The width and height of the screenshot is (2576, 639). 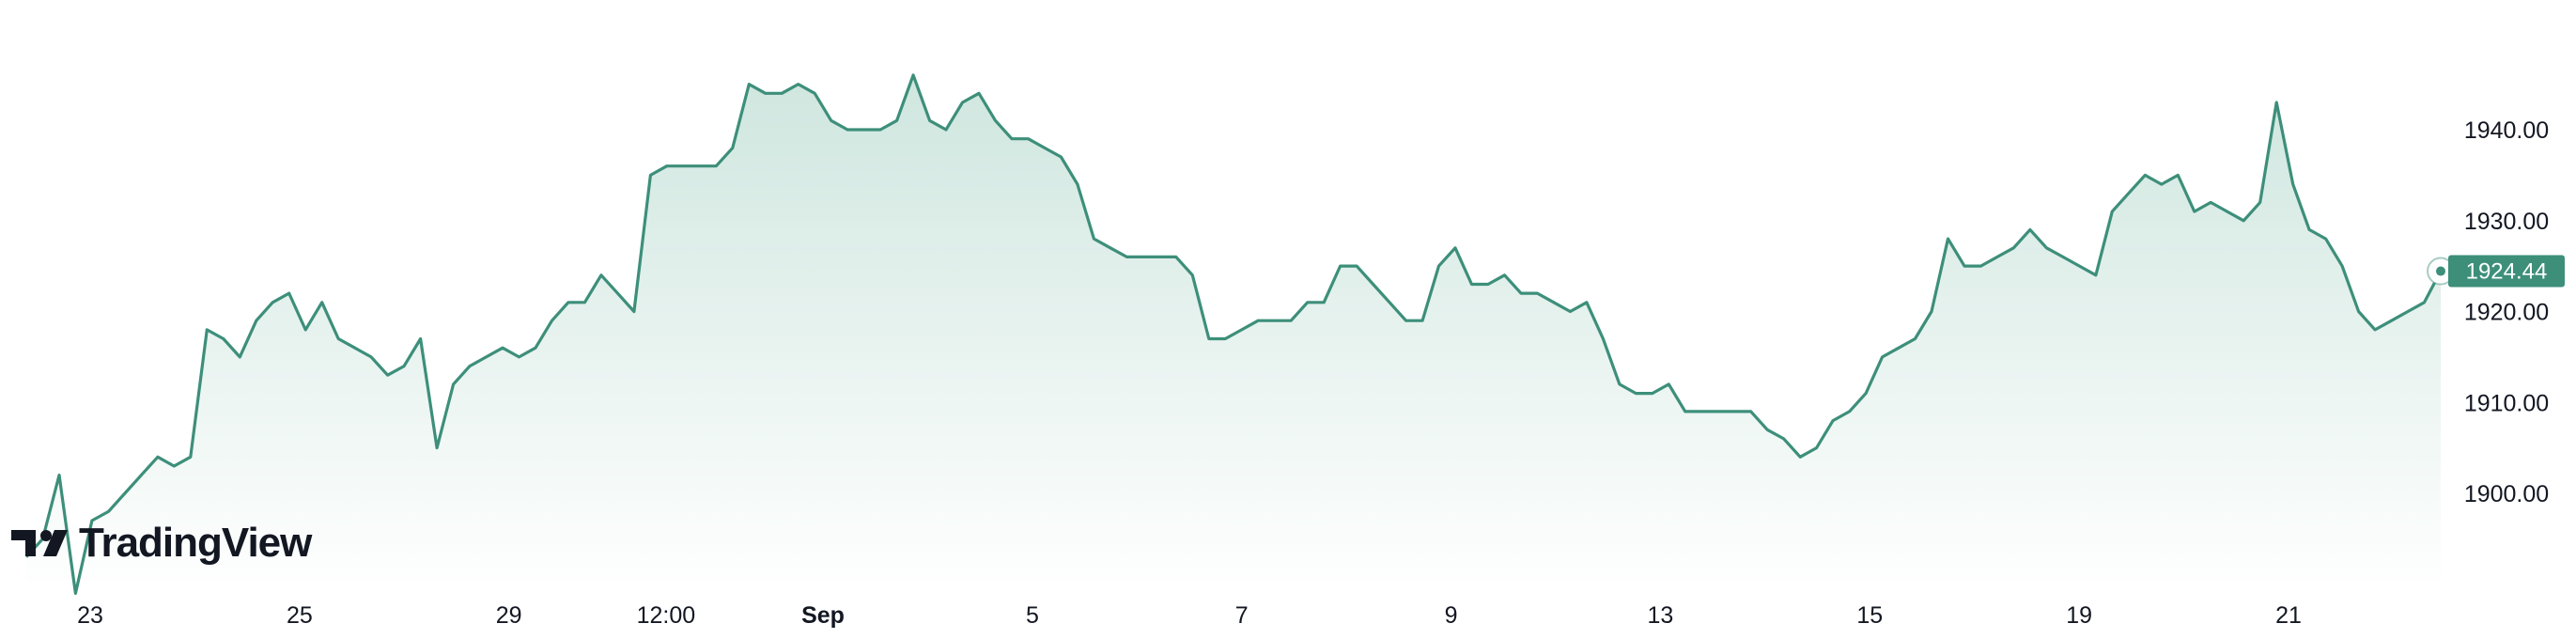 I want to click on y-tick-label: 1940.00, so click(x=2506, y=130).